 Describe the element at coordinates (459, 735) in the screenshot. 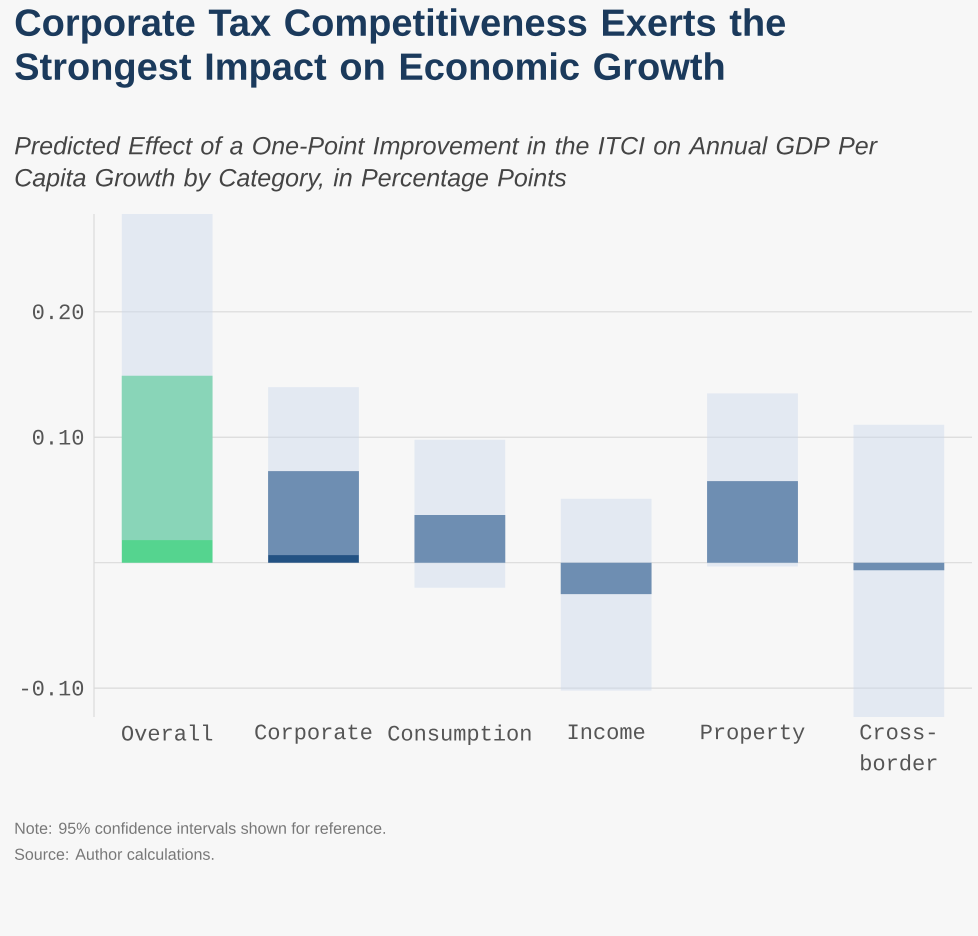

I see `x-tick-label: Consumption` at that location.